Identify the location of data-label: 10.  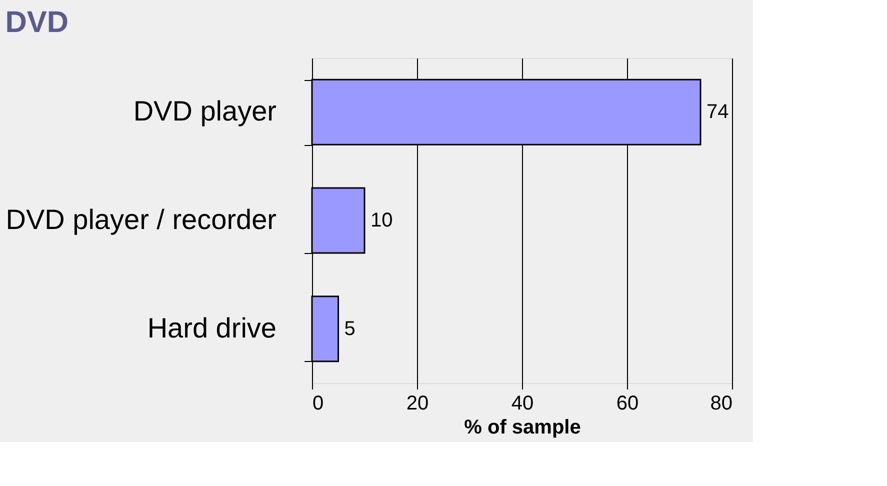
(381, 221).